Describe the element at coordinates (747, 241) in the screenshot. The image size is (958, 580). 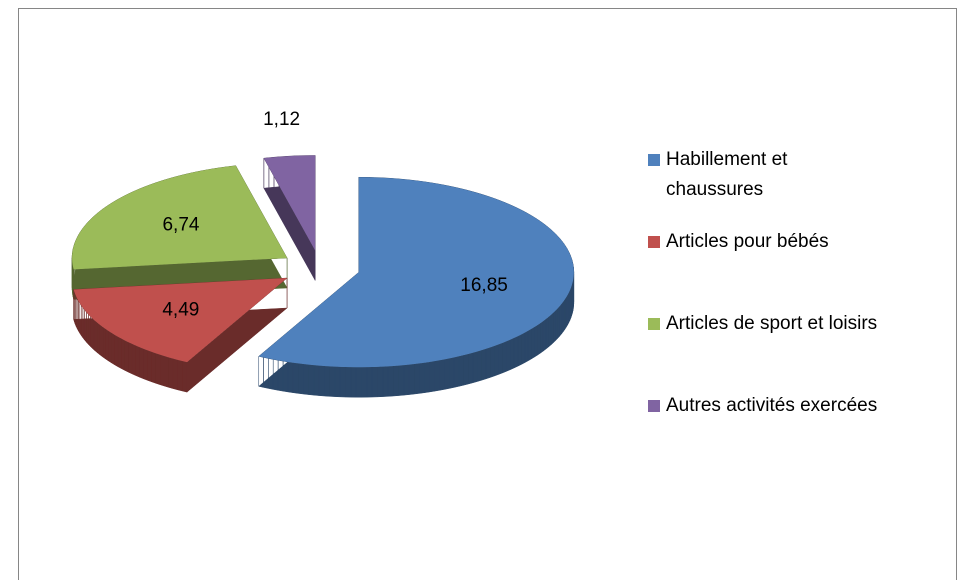
I see `legend-label: Articles pour bébés` at that location.